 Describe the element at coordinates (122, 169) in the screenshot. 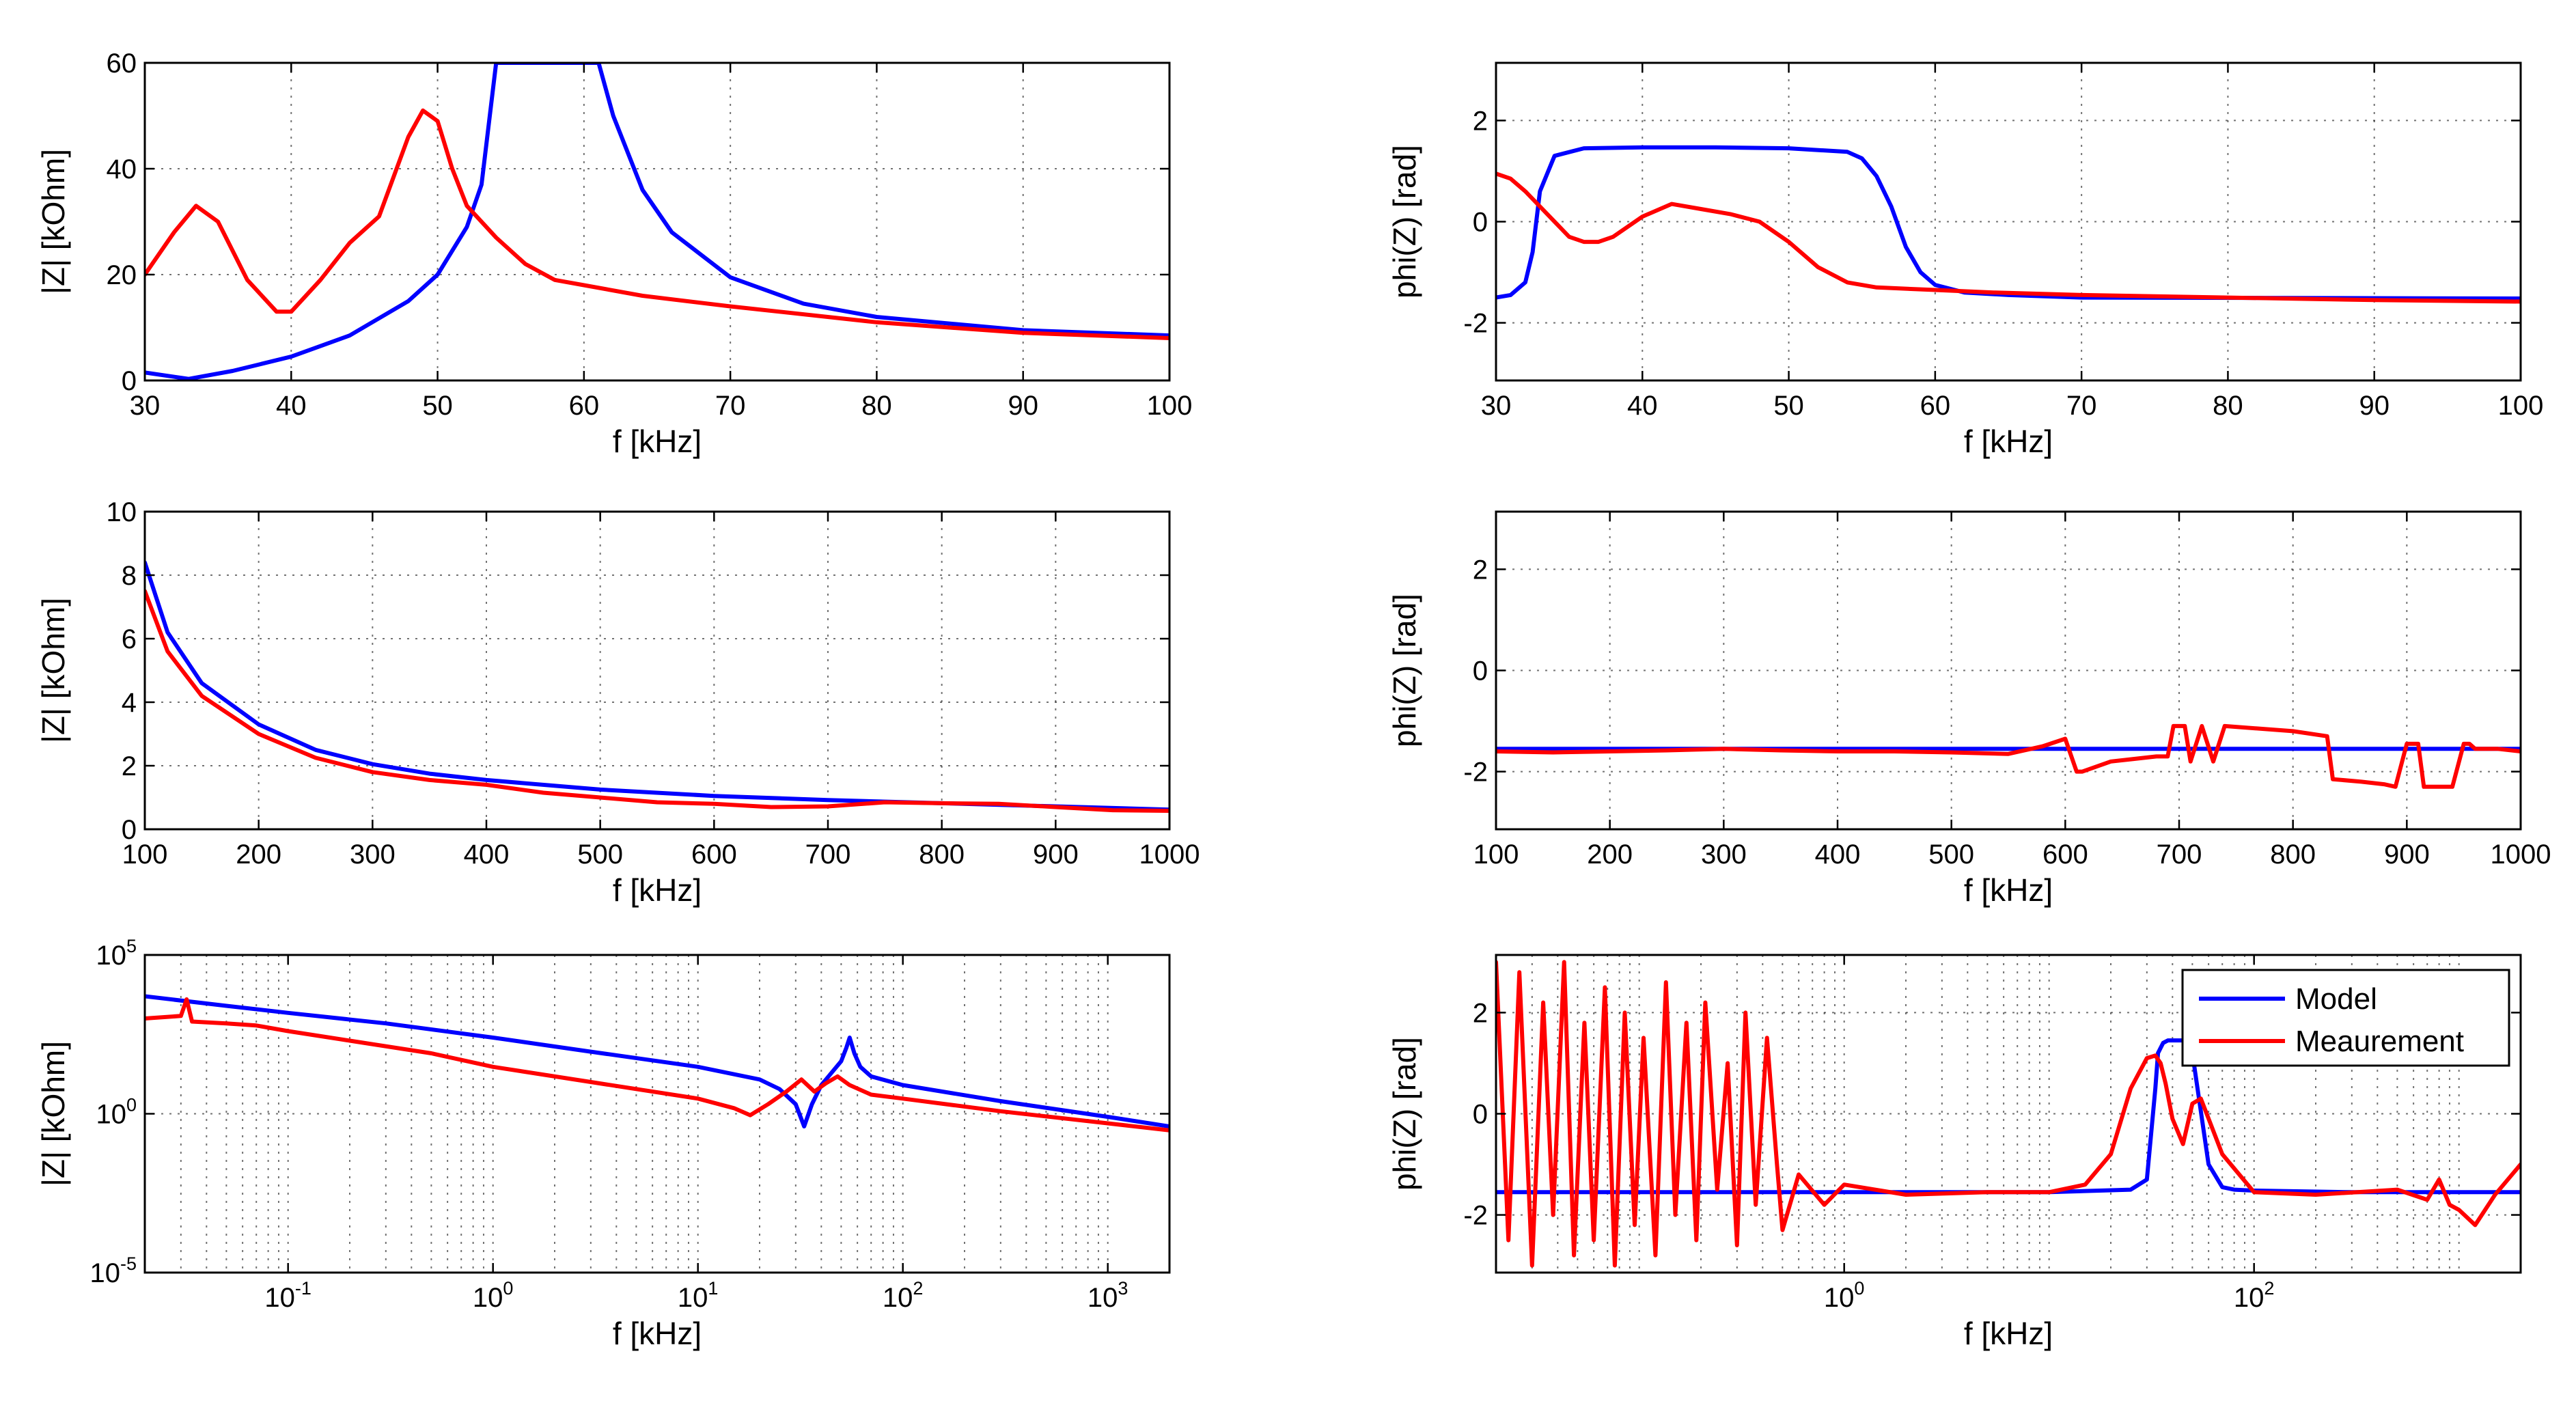

I see `y-tick-label: 40` at that location.